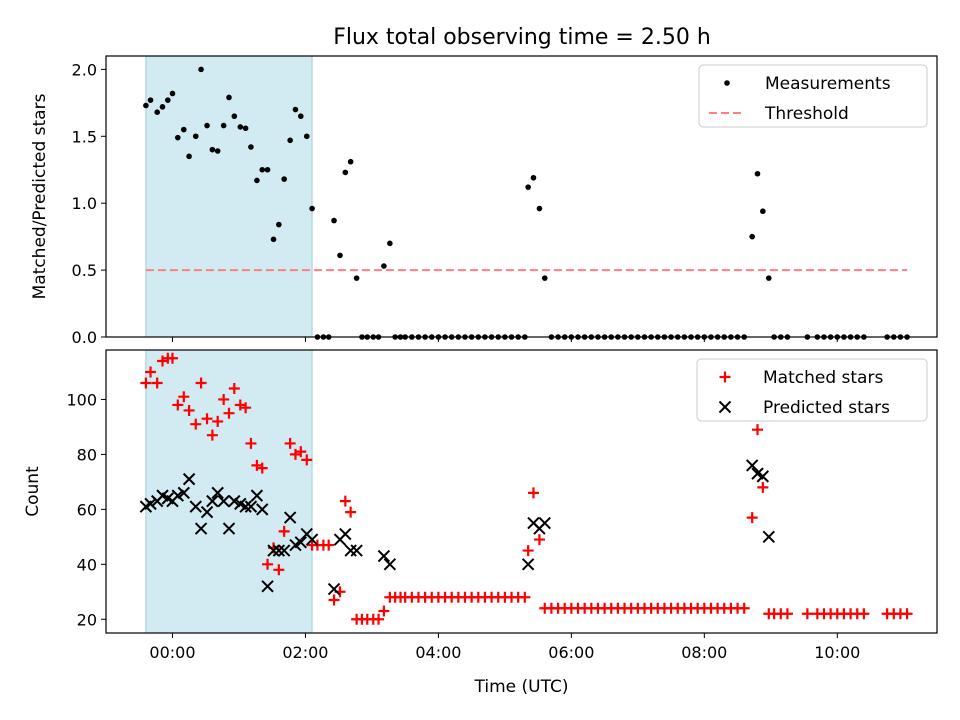 This screenshot has width=960, height=720. What do you see at coordinates (87, 619) in the screenshot?
I see `y-tick-label: 20` at bounding box center [87, 619].